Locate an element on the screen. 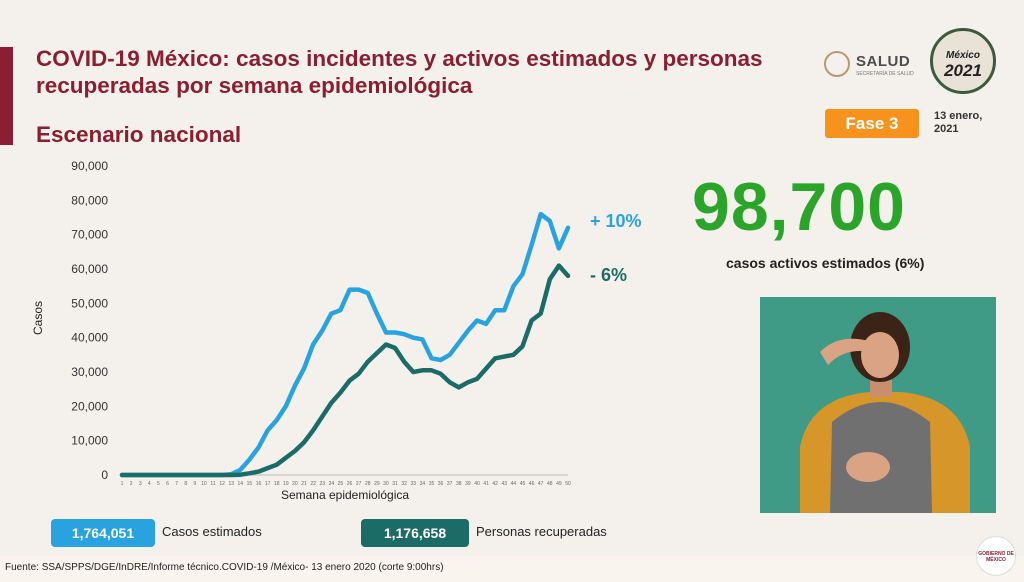 The width and height of the screenshot is (1024, 582). x-tick-label: 21 is located at coordinates (304, 484).